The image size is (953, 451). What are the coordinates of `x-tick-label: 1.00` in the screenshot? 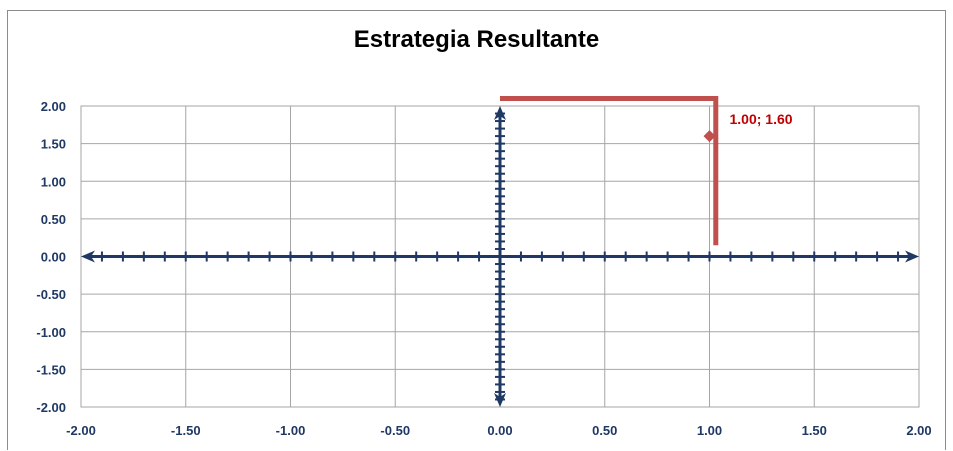 It's located at (709, 430).